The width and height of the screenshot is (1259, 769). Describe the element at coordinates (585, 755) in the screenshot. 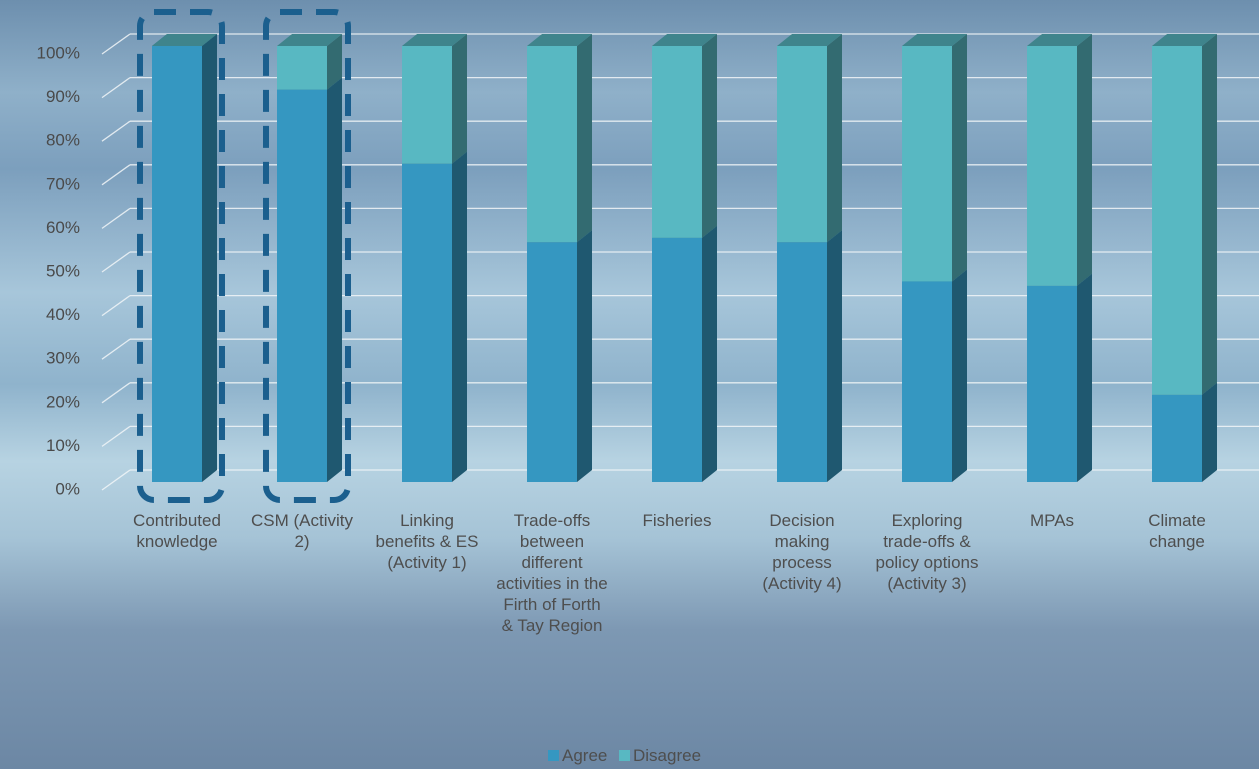

I see `legend-label: Agree` at that location.